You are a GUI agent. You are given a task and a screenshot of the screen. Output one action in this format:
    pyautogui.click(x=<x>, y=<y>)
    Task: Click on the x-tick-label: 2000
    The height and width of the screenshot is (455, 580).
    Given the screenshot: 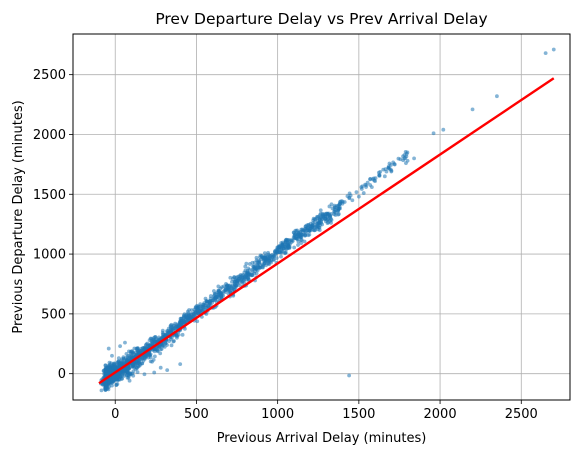 What is the action you would take?
    pyautogui.click(x=440, y=414)
    